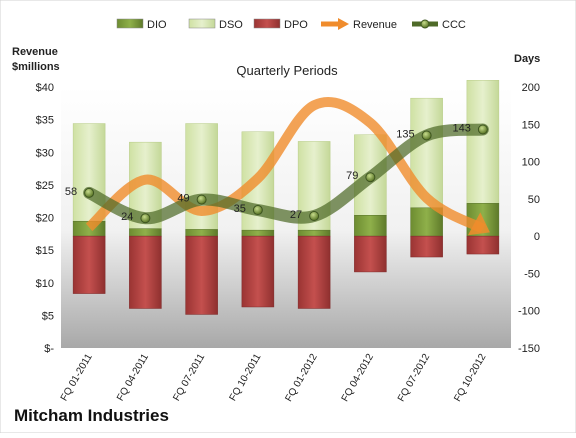 The width and height of the screenshot is (576, 438). What do you see at coordinates (45, 186) in the screenshot?
I see `left-tick-label: $25` at bounding box center [45, 186].